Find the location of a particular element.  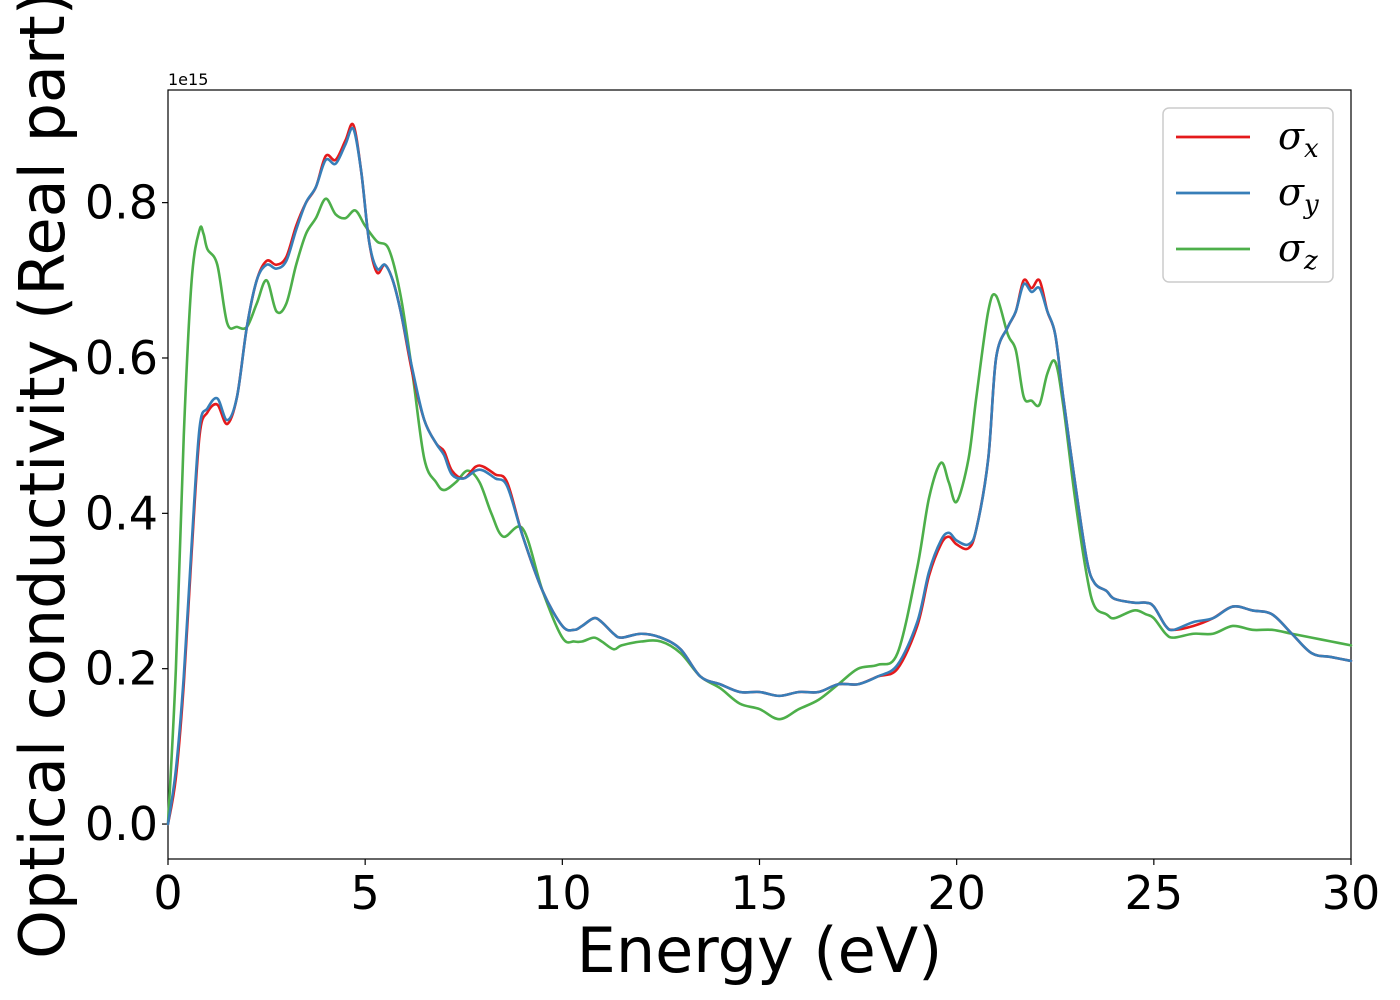

legend: σx σy σz is located at coordinates (1248, 195).